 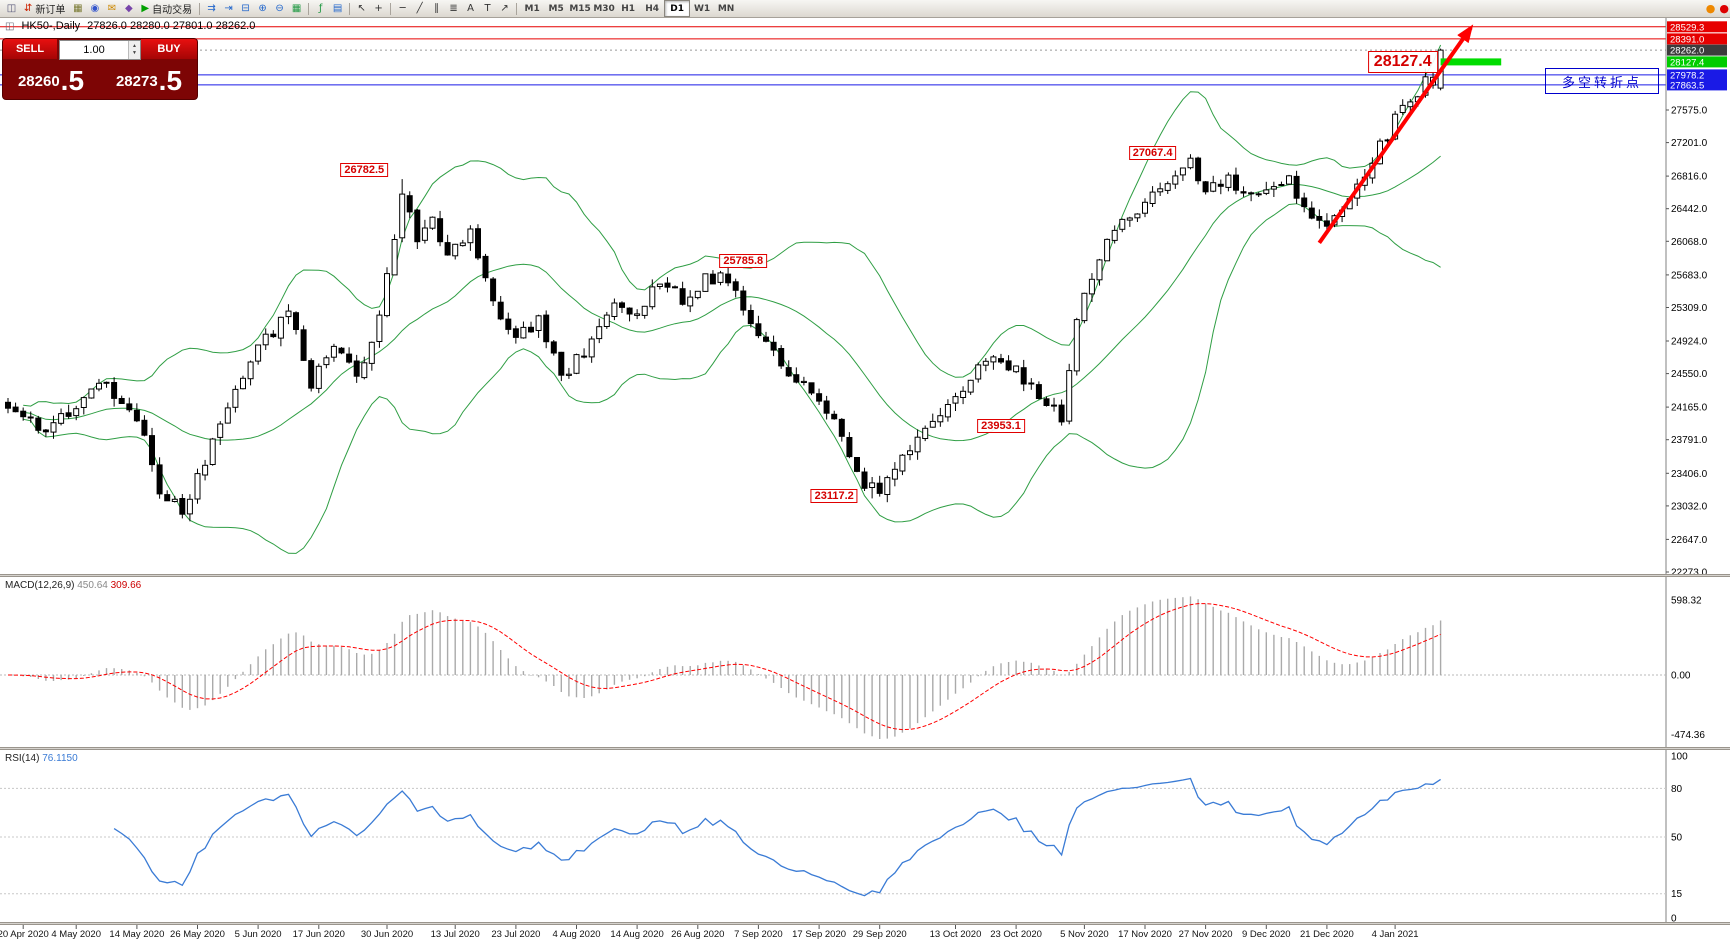 I want to click on price-line-tag-text: 27863.5, so click(x=1687, y=85).